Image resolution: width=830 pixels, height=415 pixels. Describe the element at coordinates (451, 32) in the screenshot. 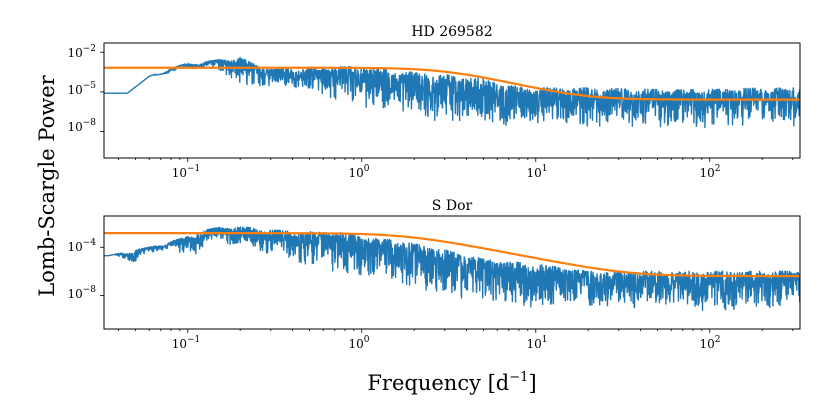

I see `panel-title-hd-269582: HD 269582` at that location.